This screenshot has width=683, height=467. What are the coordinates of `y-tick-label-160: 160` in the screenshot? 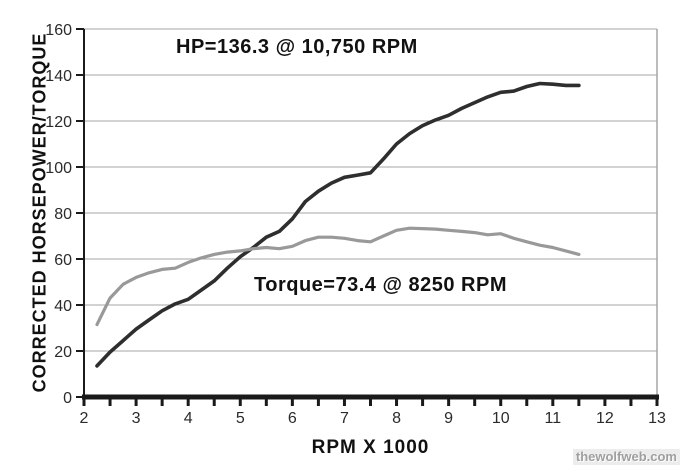 It's located at (58, 30).